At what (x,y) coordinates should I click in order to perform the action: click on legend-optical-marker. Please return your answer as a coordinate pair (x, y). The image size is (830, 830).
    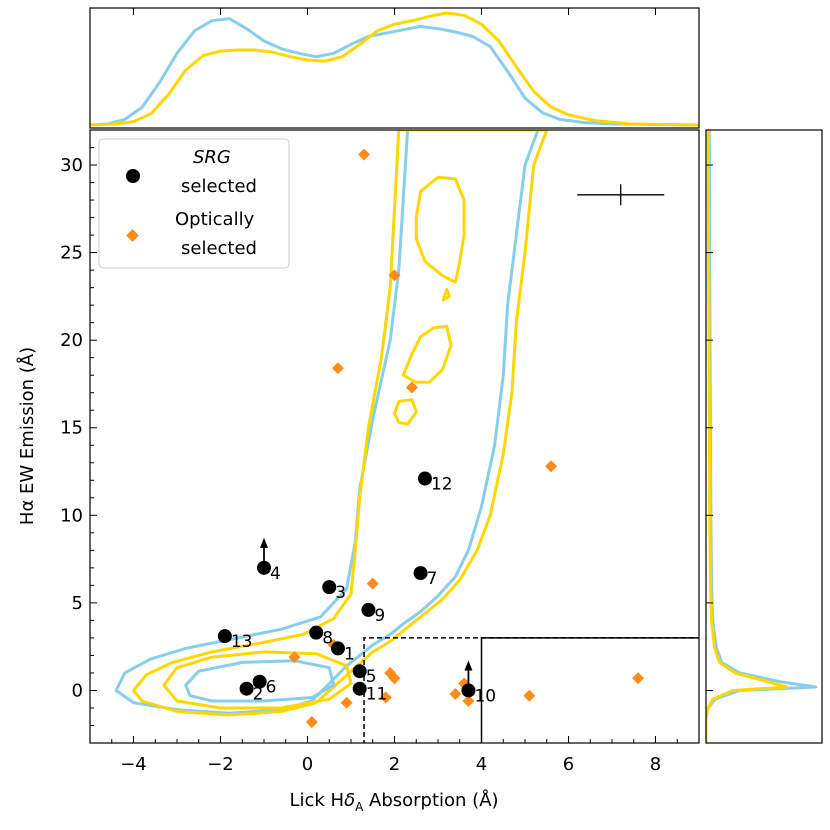
    Looking at the image, I should click on (132, 235).